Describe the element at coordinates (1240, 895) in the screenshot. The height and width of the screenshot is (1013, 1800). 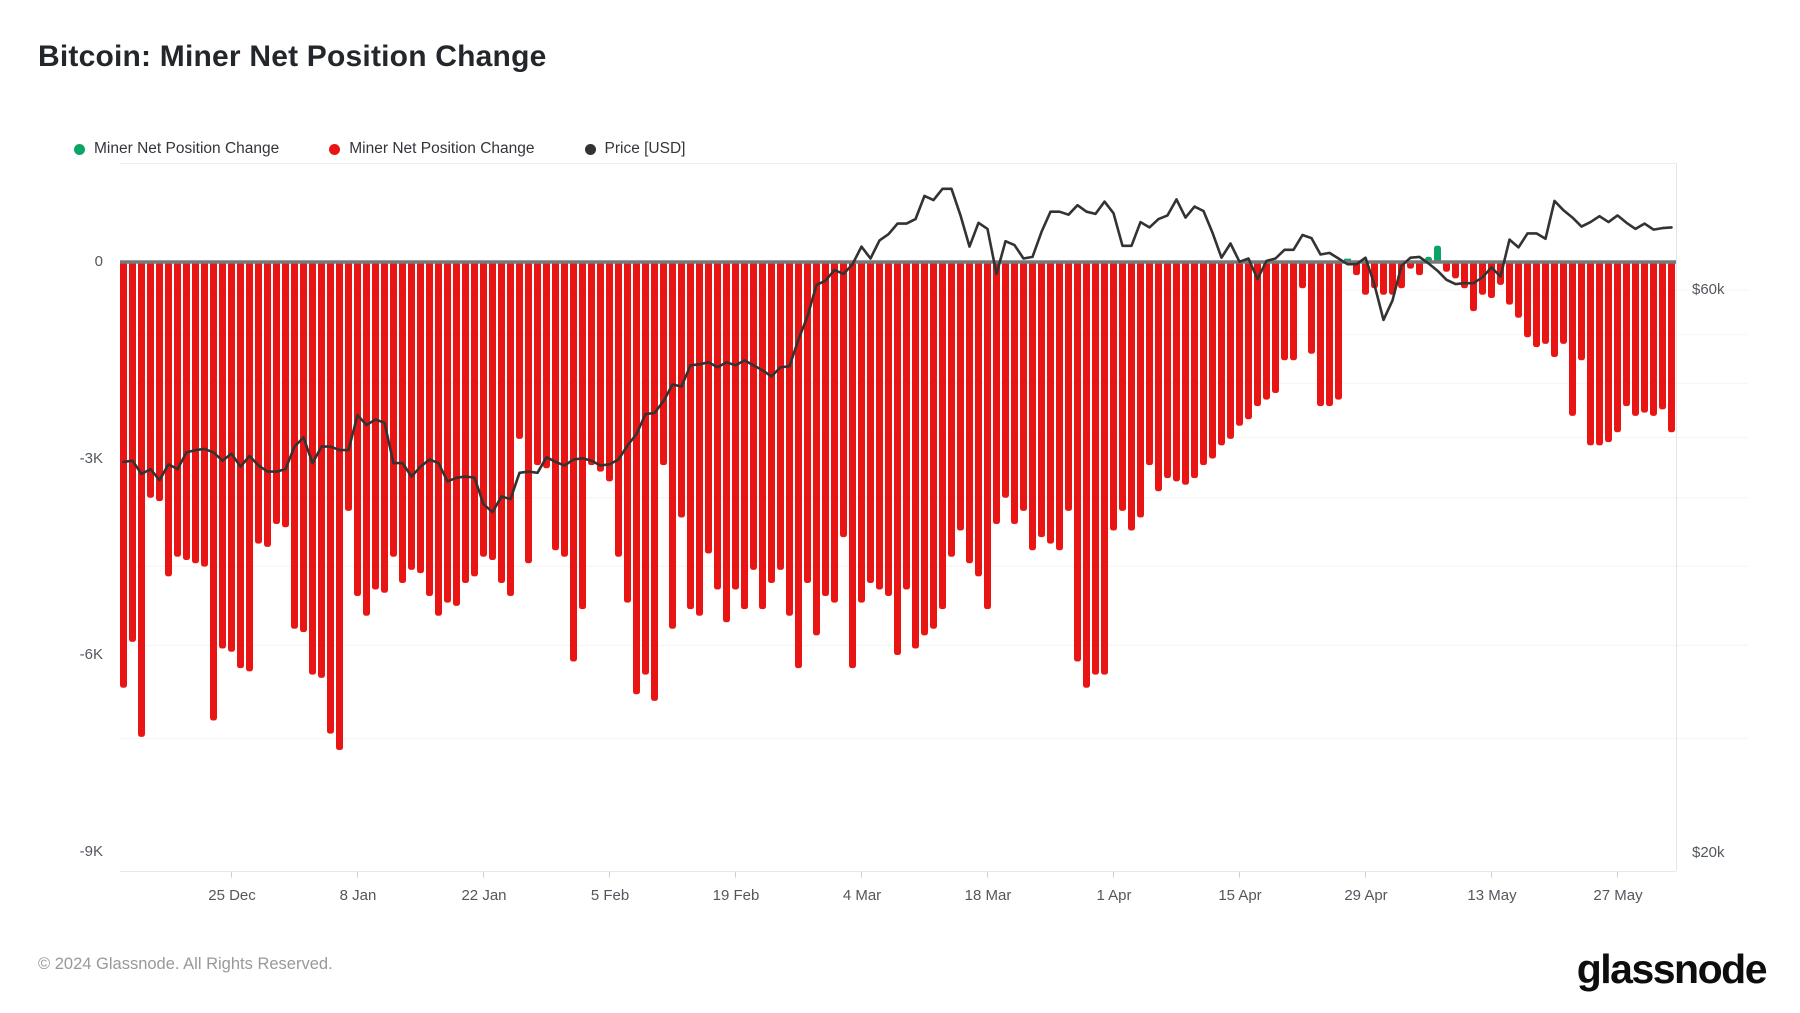
I see `x-axis-label: 15 Apr` at that location.